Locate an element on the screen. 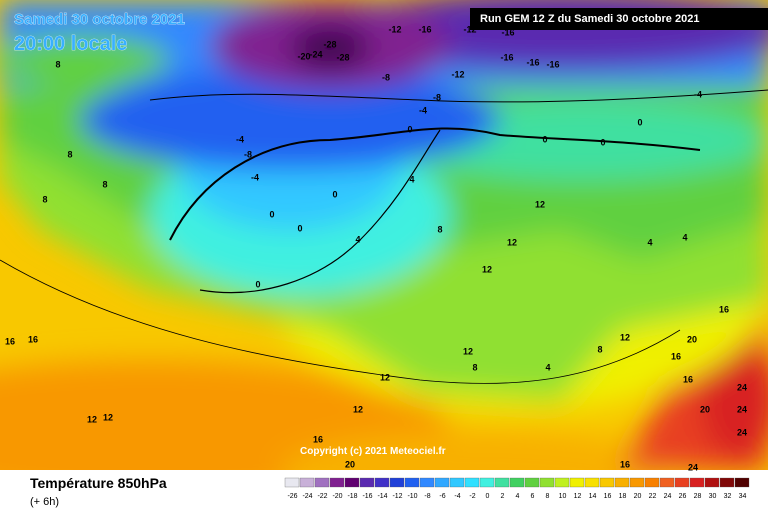 Image resolution: width=768 pixels, height=512 pixels. colorbar-label: 4 is located at coordinates (518, 496).